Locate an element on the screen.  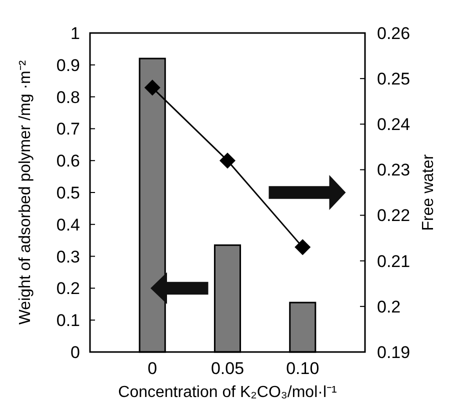
y2-tick-label: 0.25 is located at coordinates (393, 79).